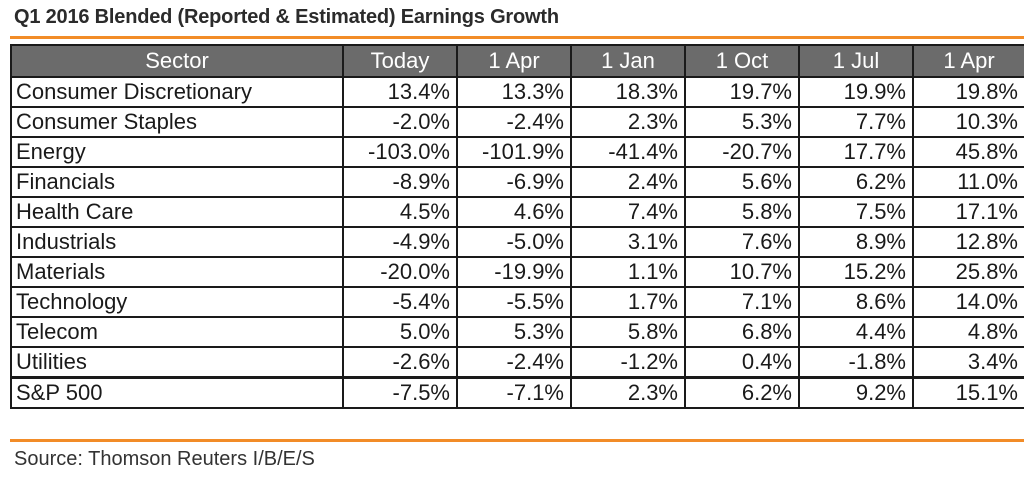  Describe the element at coordinates (856, 61) in the screenshot. I see `column-header: 1 Jul` at that location.